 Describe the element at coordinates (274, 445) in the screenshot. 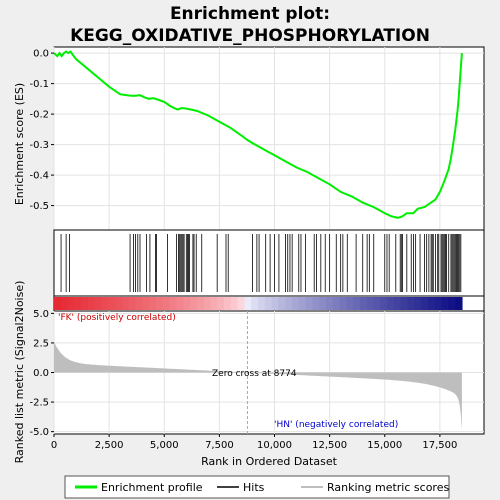

I see `x-tick-label: 10,000` at that location.